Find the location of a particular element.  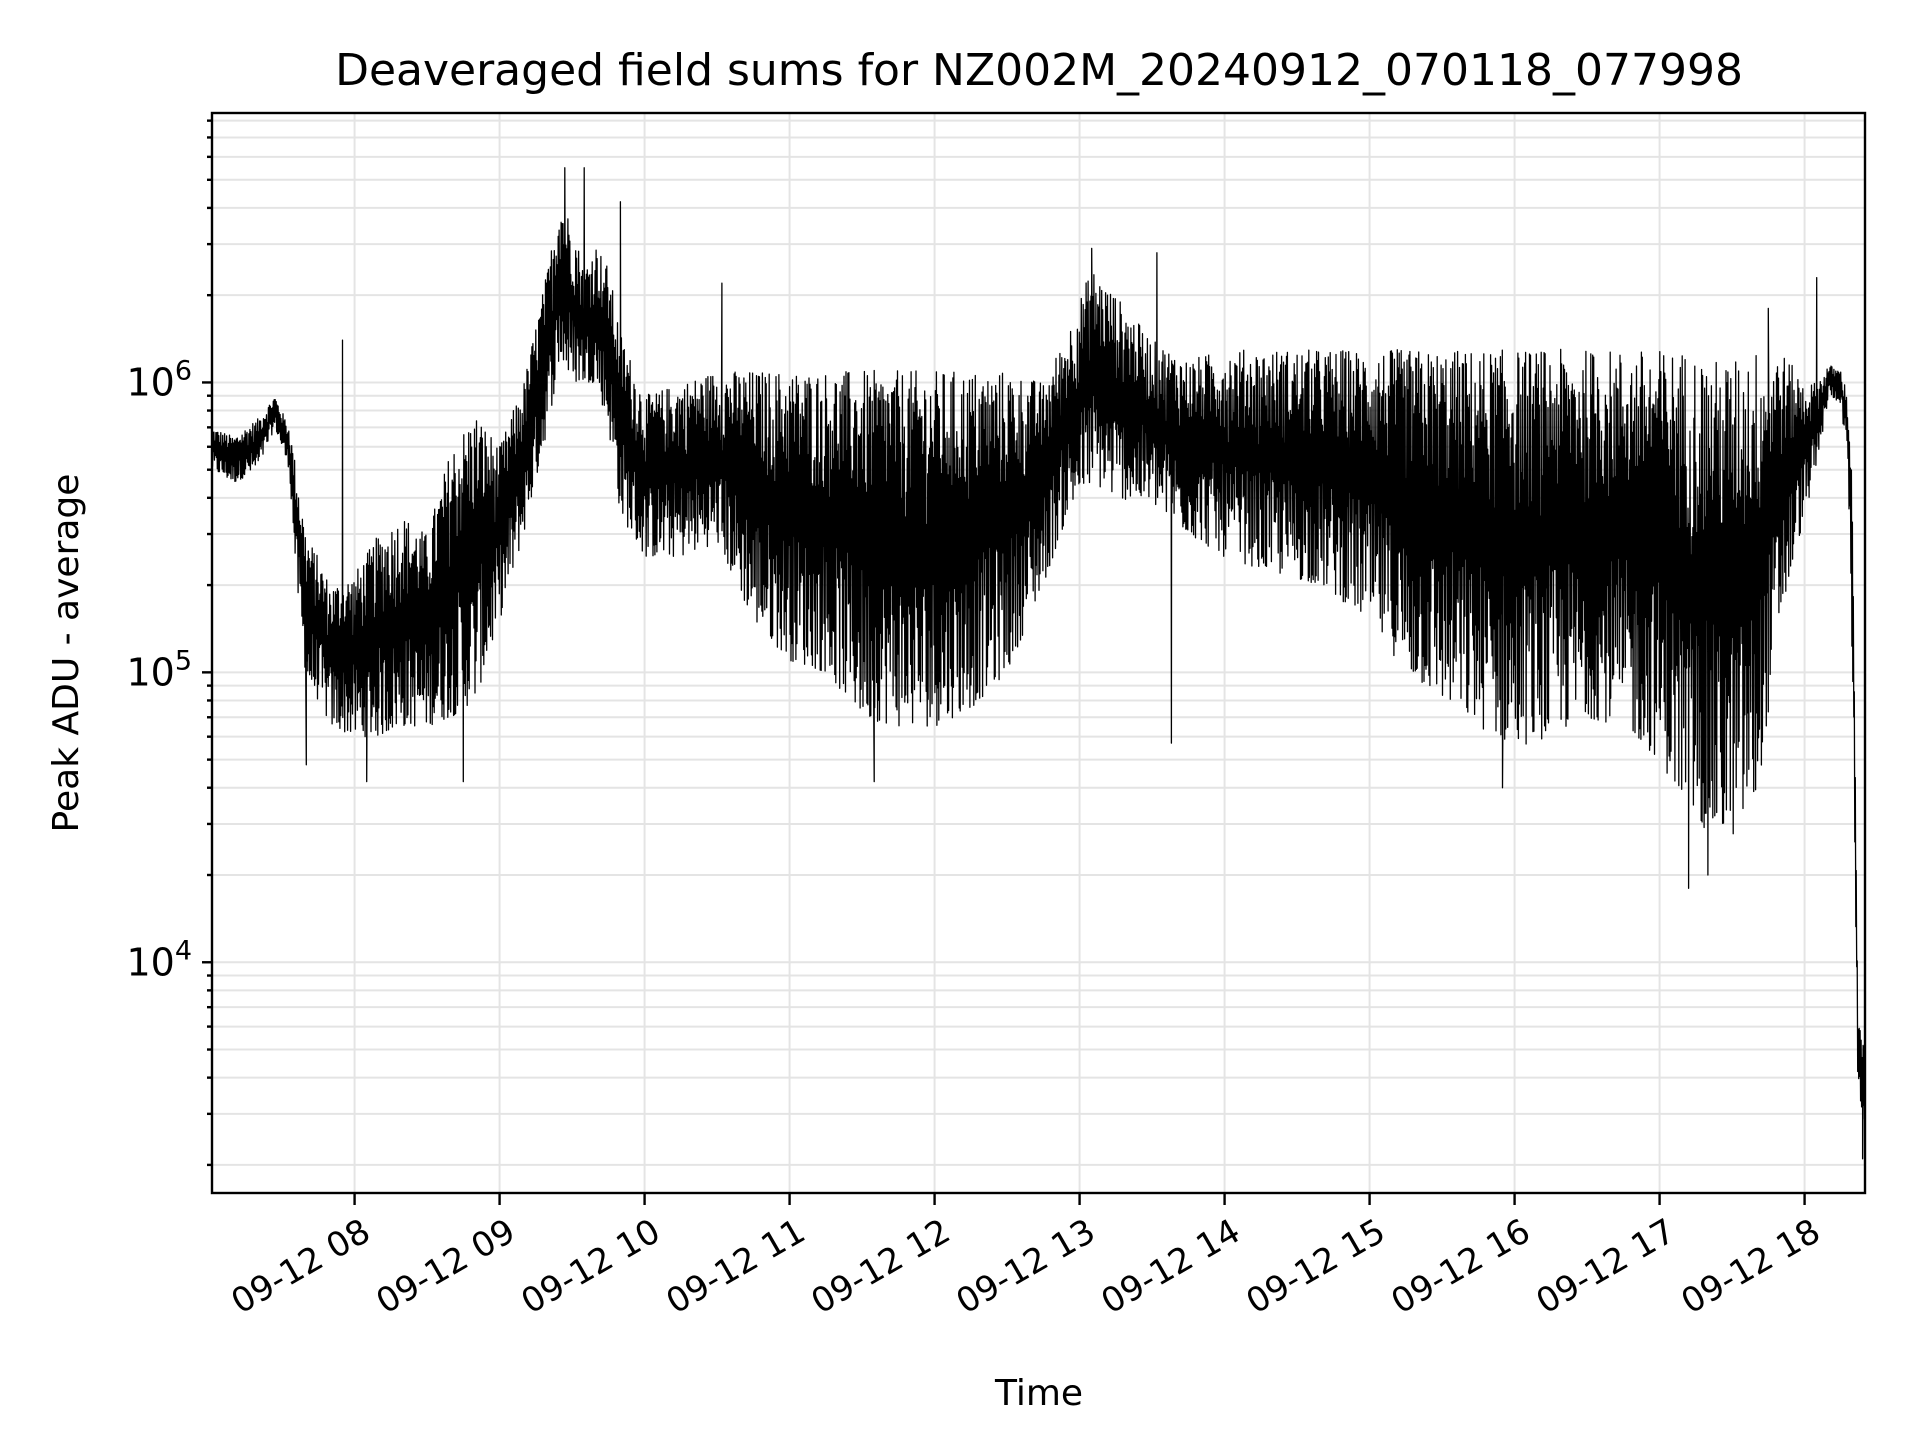

y-tick-label: 10⁴ is located at coordinates (159, 959).